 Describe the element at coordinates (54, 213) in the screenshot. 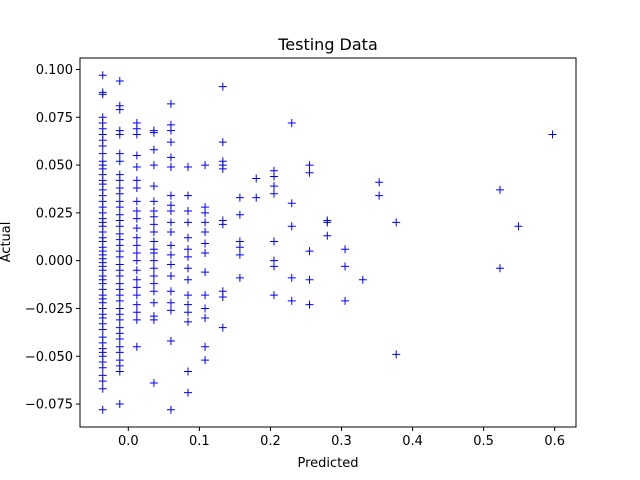

I see `y-tick-label: 0.025` at that location.